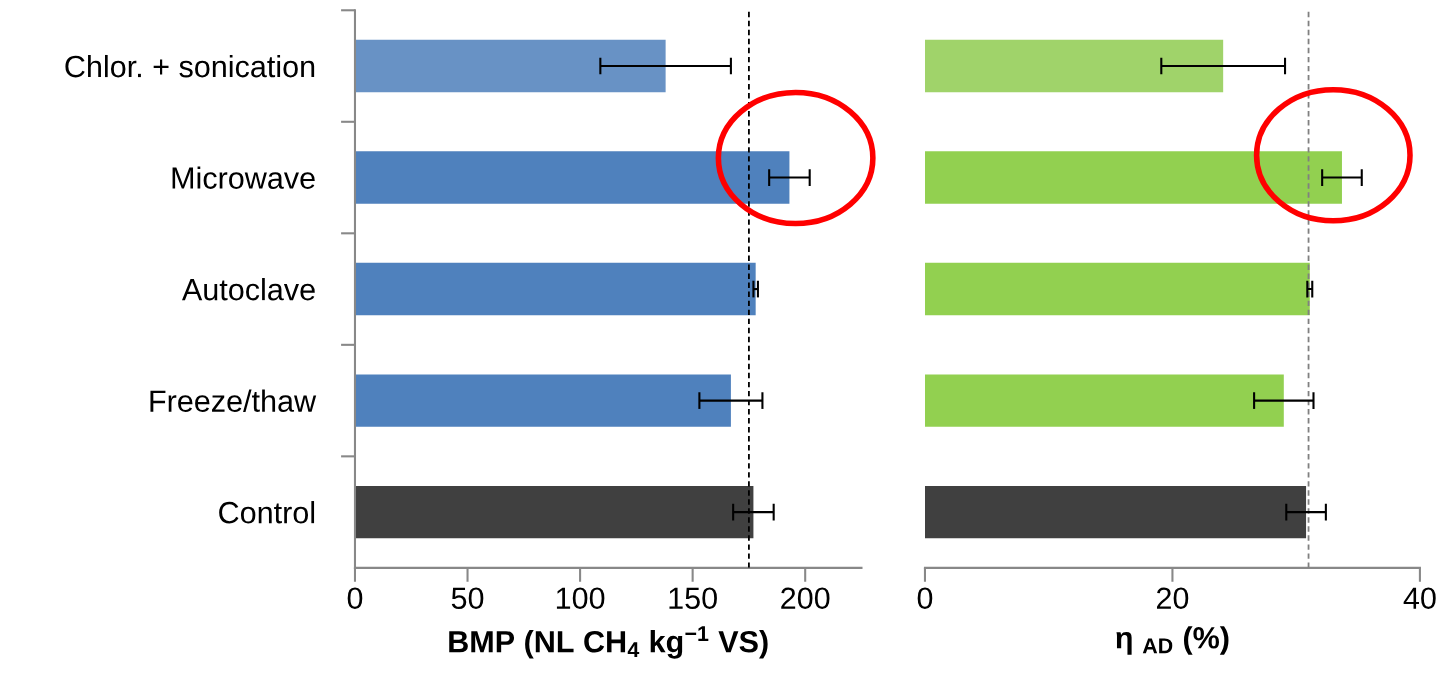  I want to click on y-tick-label: Autoclave, so click(248, 289).